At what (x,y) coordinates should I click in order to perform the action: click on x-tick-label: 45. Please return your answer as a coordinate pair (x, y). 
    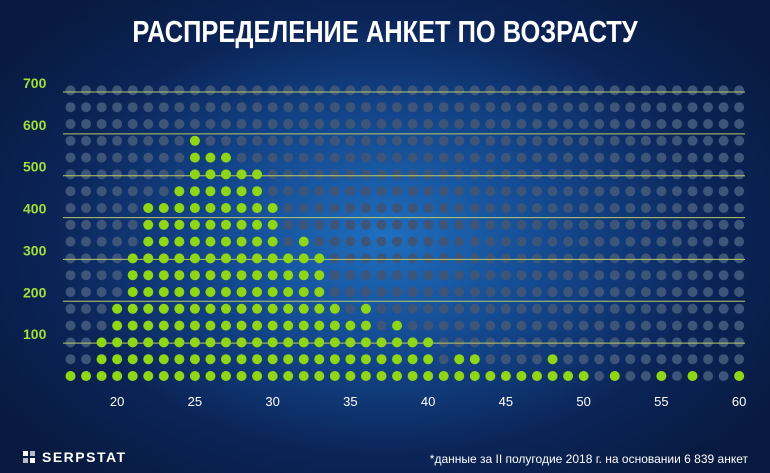
    Looking at the image, I should click on (506, 401).